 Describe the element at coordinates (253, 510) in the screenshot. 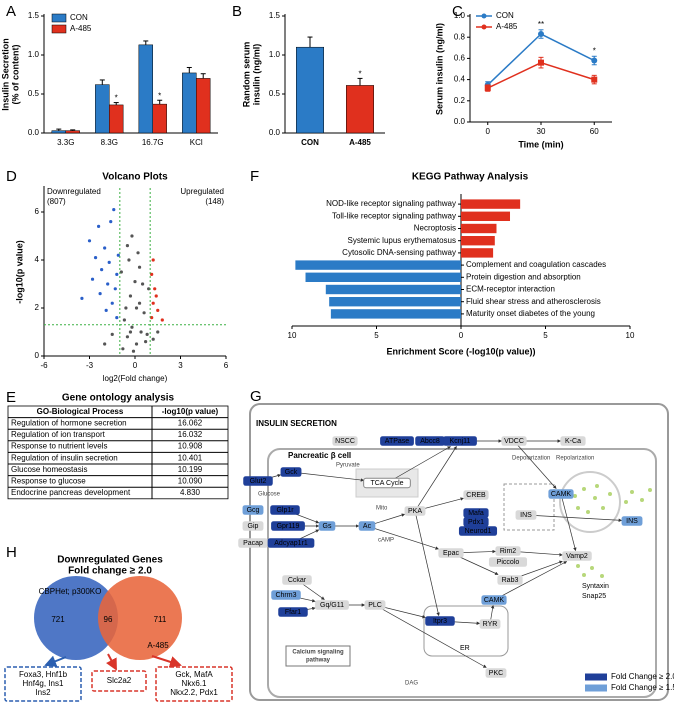

I see `gene-node-label: Gcg` at that location.